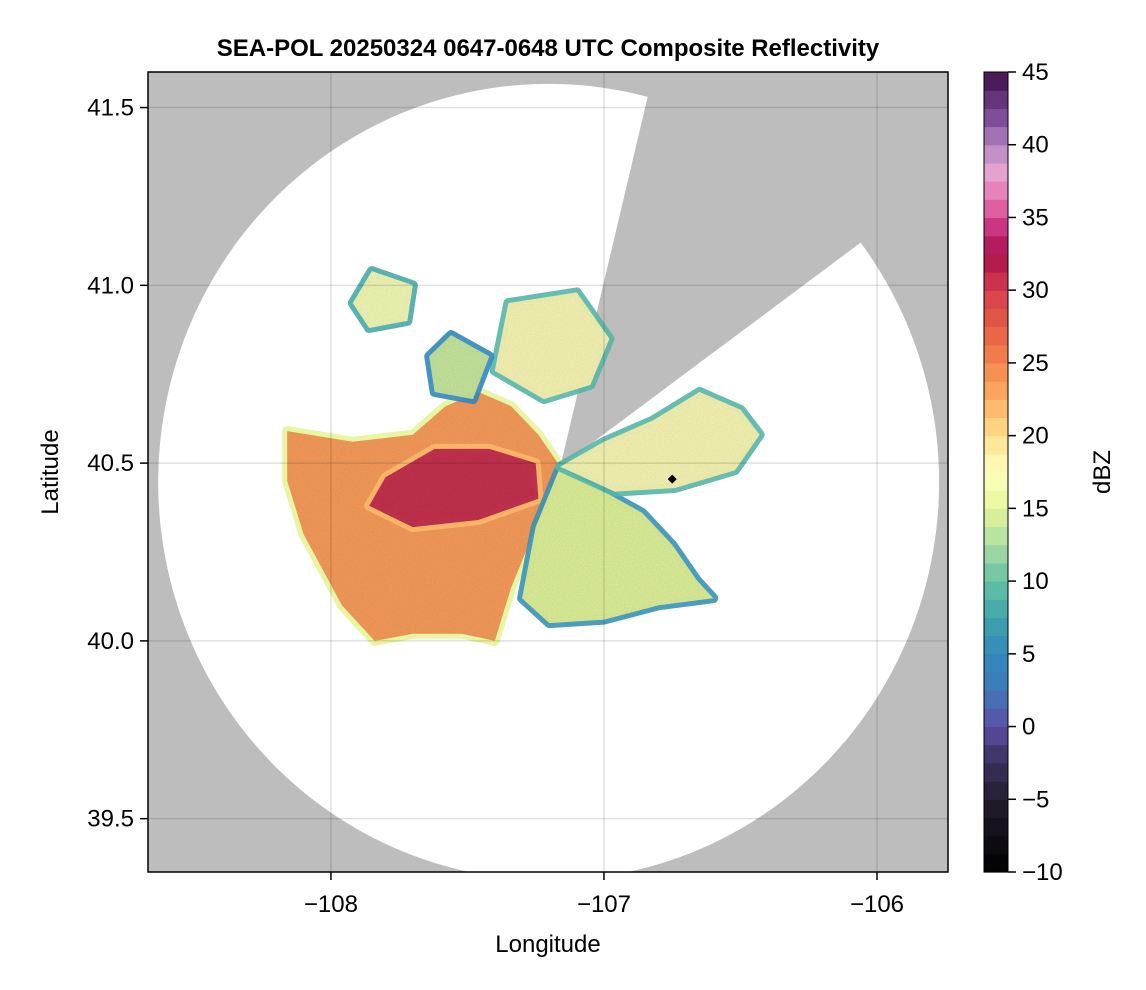 The image size is (1146, 990). I want to click on y-tick-label: 41.5, so click(110, 108).